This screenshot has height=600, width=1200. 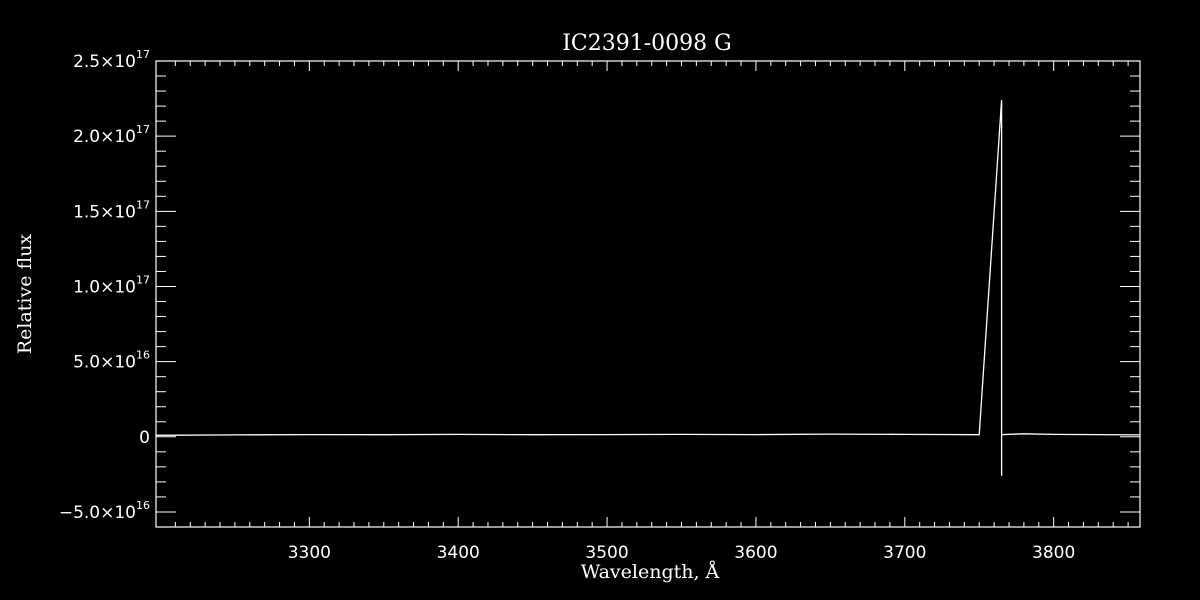 What do you see at coordinates (111, 210) in the screenshot?
I see `y-tick-label: 1.5×10¹⁷` at bounding box center [111, 210].